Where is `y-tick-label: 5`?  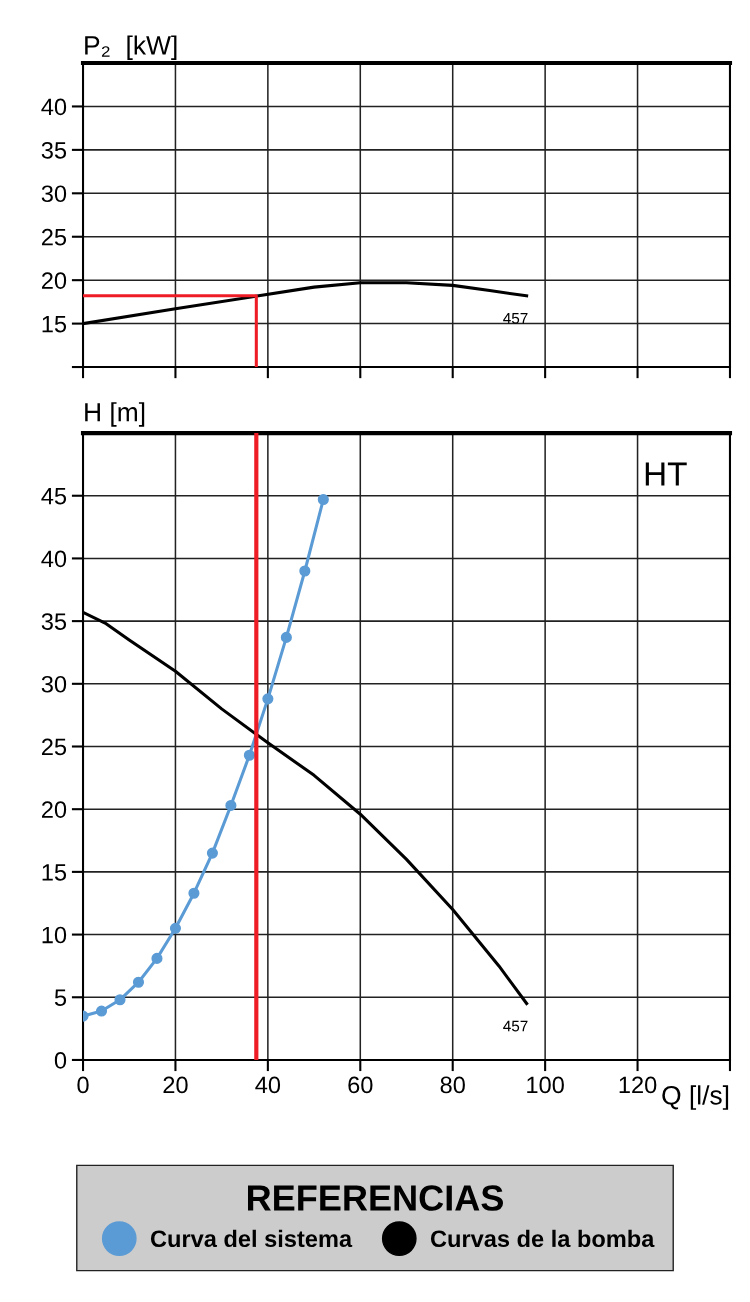
y-tick-label: 5 is located at coordinates (60, 998).